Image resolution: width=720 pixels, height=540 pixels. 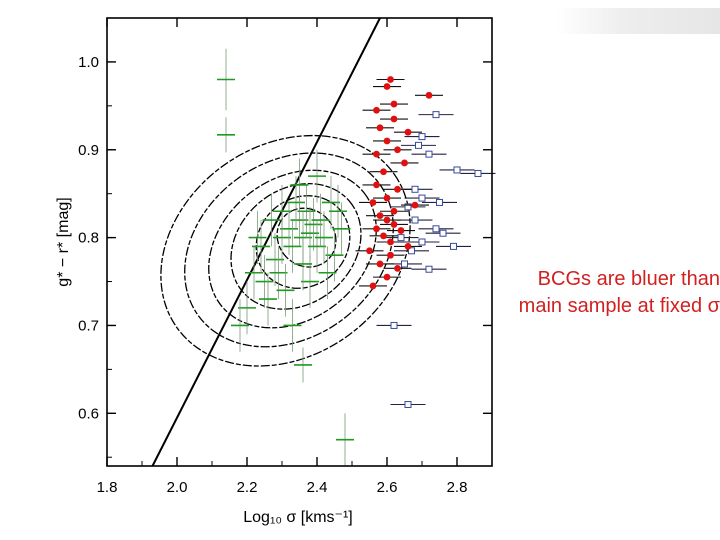 What do you see at coordinates (628, 279) in the screenshot?
I see `annotation-line-1: BCGs are bluer than` at bounding box center [628, 279].